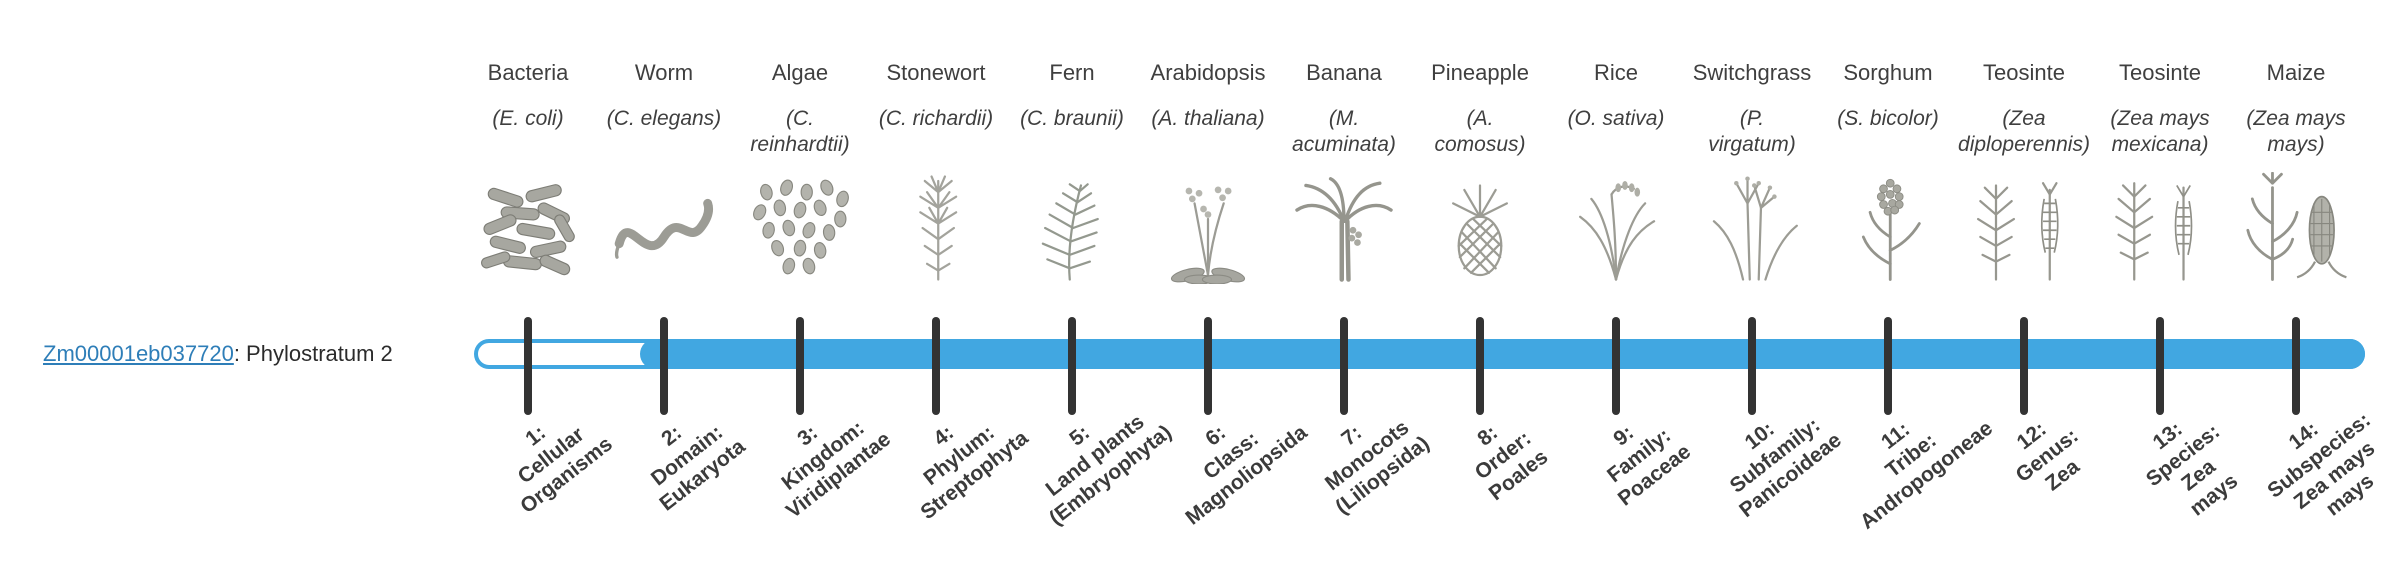 The height and width of the screenshot is (580, 2400). I want to click on organism-name: Stonewort, so click(936, 72).